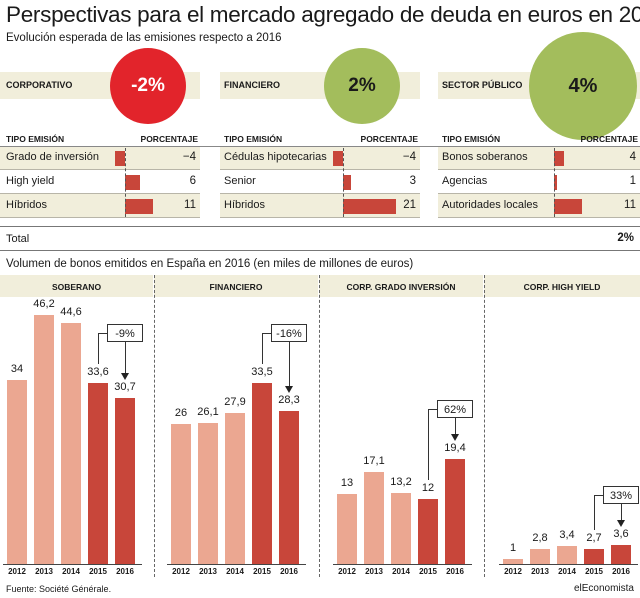  What do you see at coordinates (567, 534) in the screenshot?
I see `bar-value-label: 3,4` at bounding box center [567, 534].